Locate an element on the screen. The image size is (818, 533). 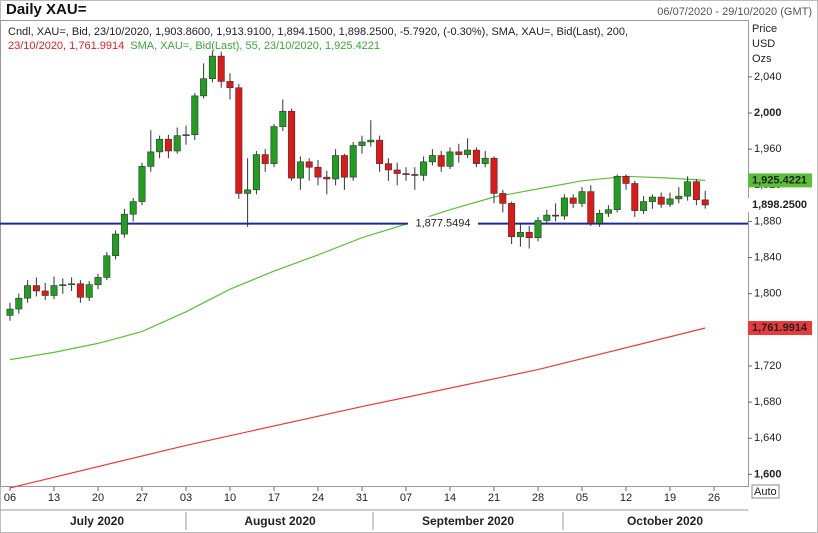
y-tick-label: 1,600 is located at coordinates (768, 474).